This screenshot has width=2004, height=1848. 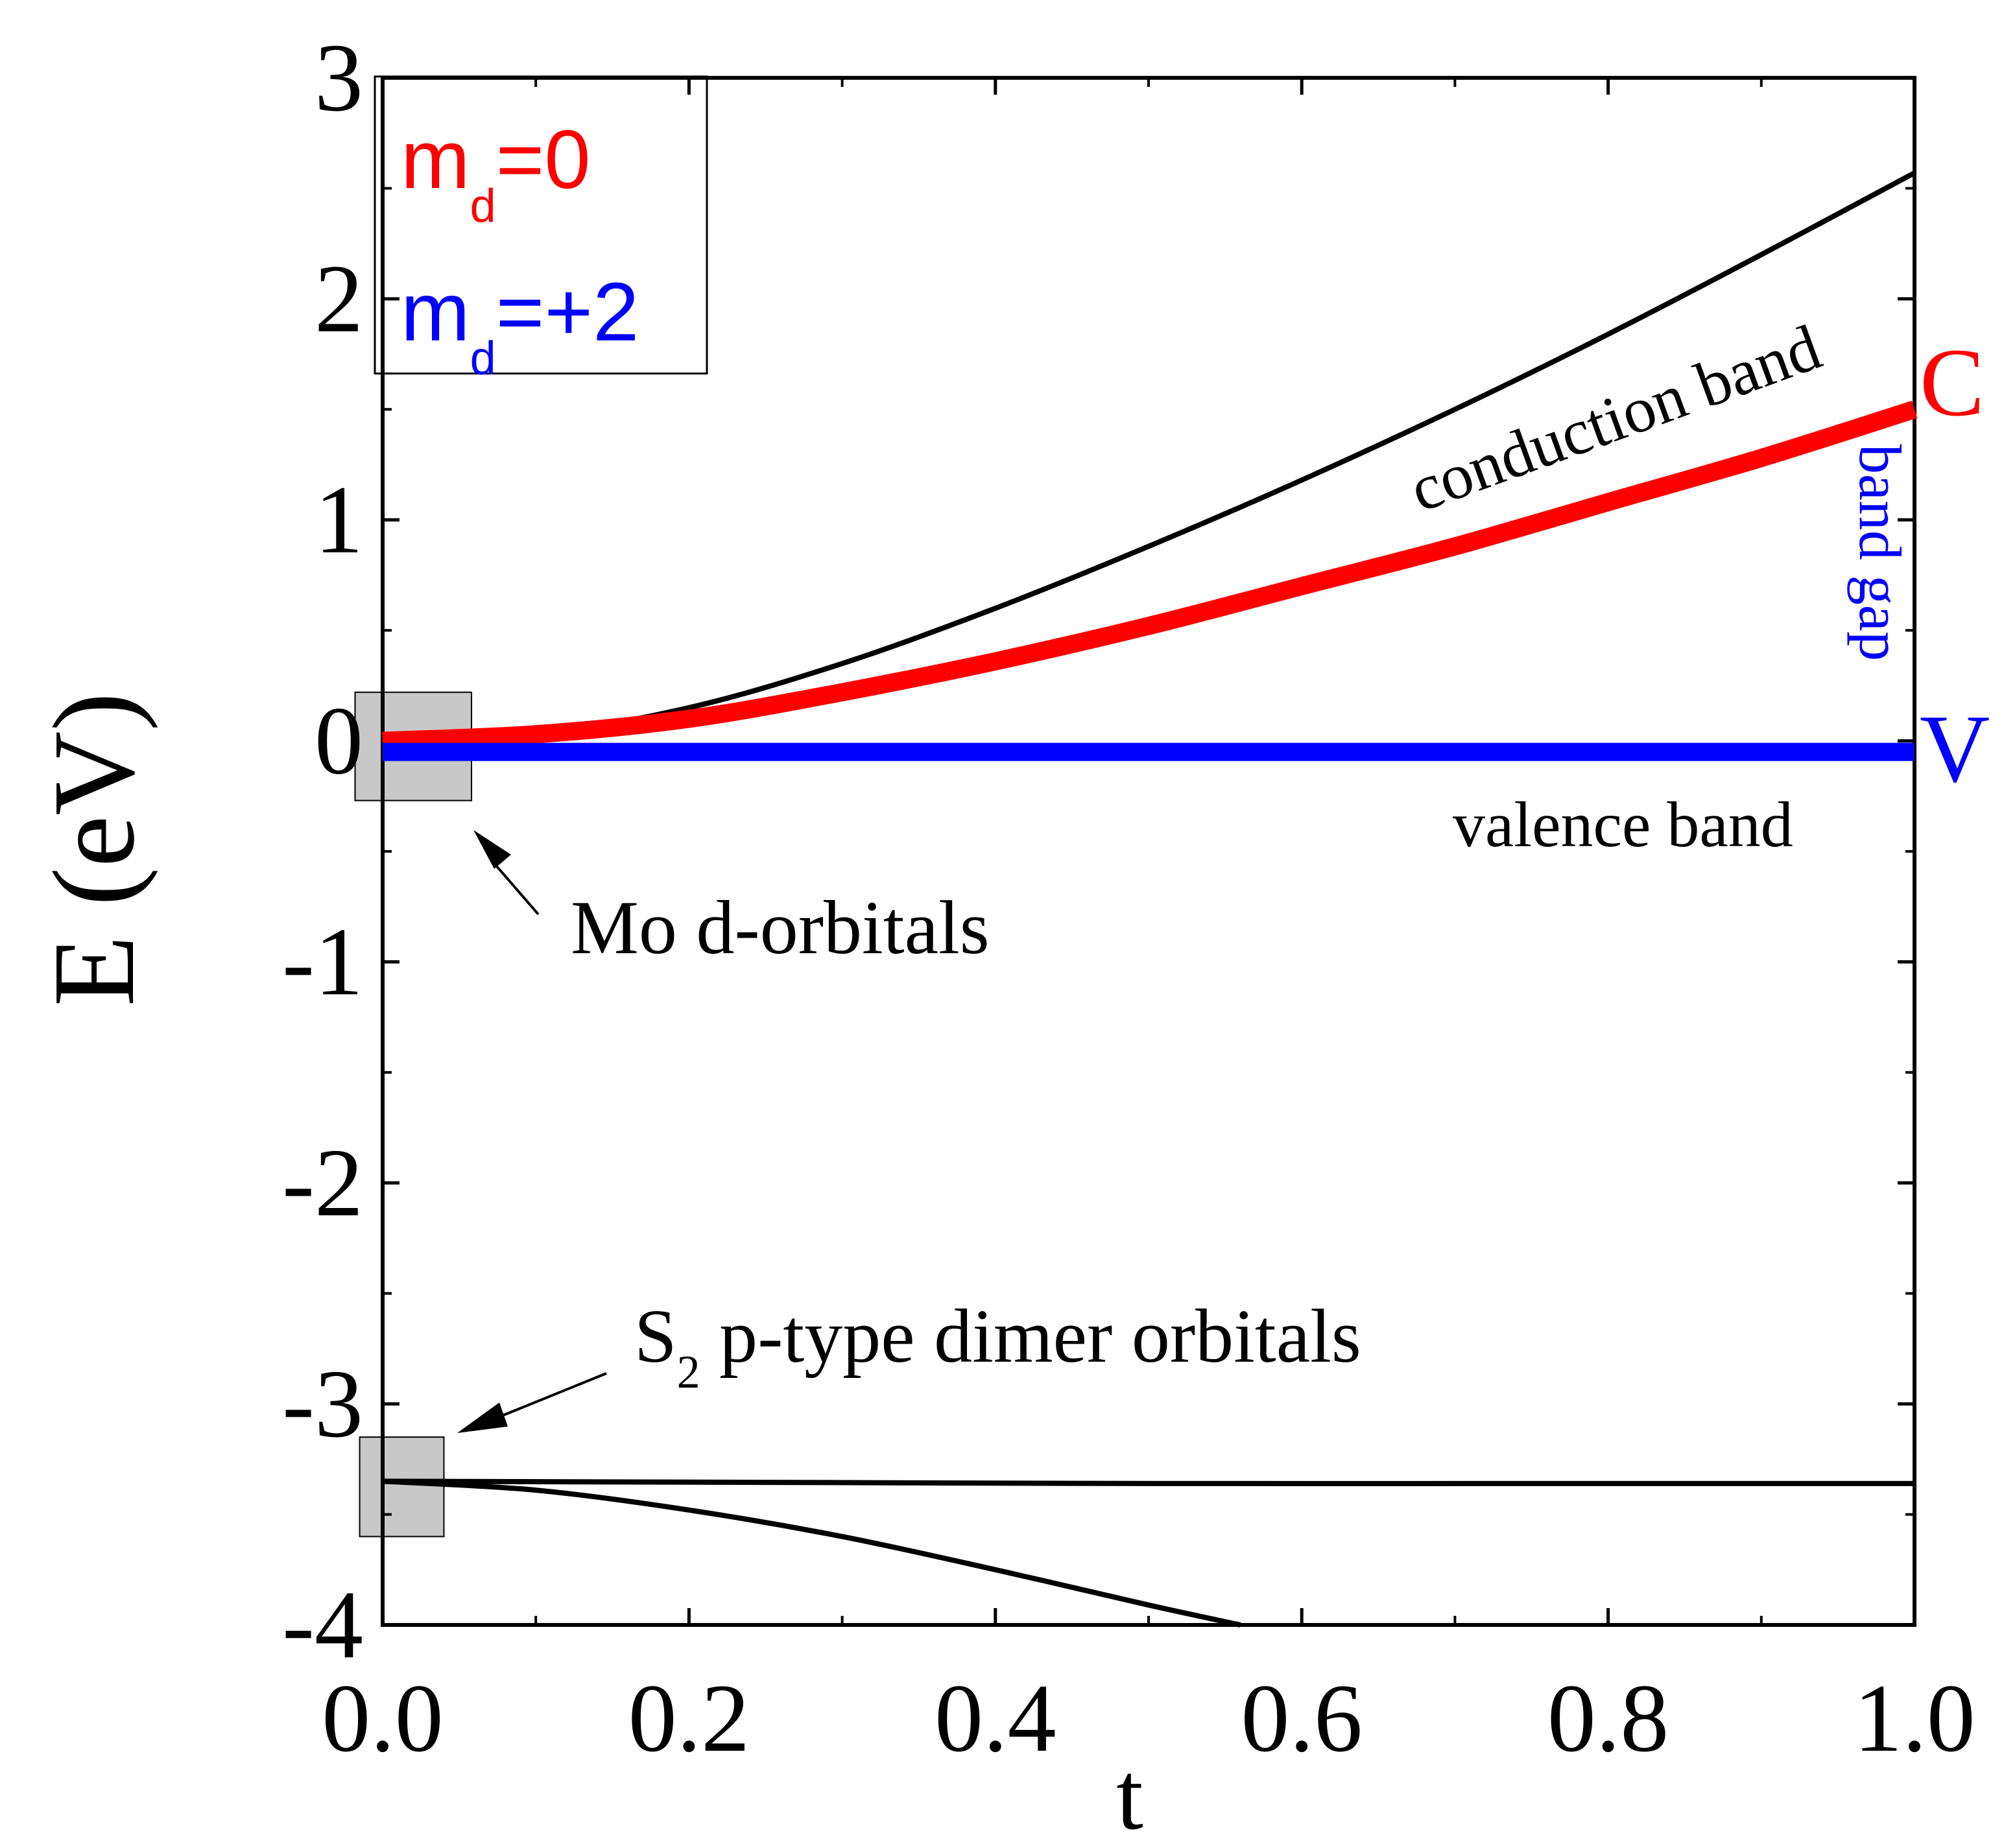 What do you see at coordinates (339, 741) in the screenshot?
I see `y-tick-label: 0` at bounding box center [339, 741].